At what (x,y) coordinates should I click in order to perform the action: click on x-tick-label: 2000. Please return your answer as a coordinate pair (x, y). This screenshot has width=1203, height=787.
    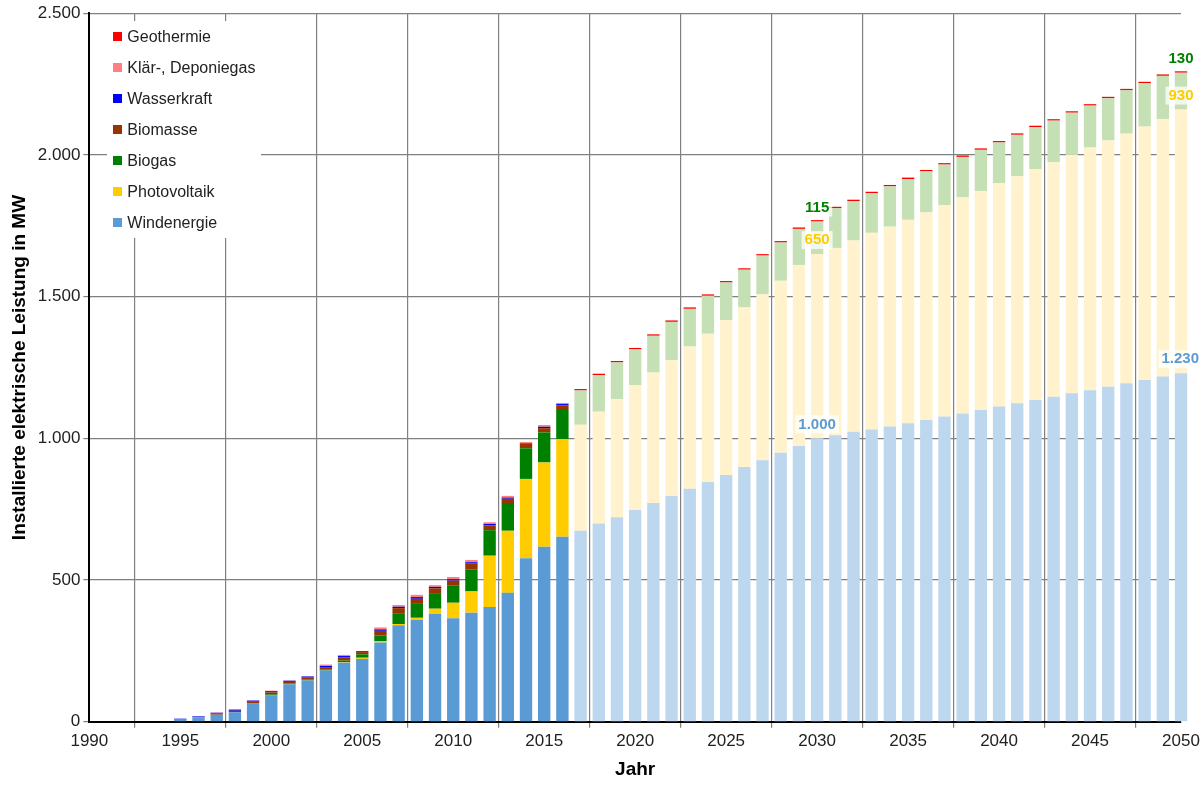
    Looking at the image, I should click on (271, 740).